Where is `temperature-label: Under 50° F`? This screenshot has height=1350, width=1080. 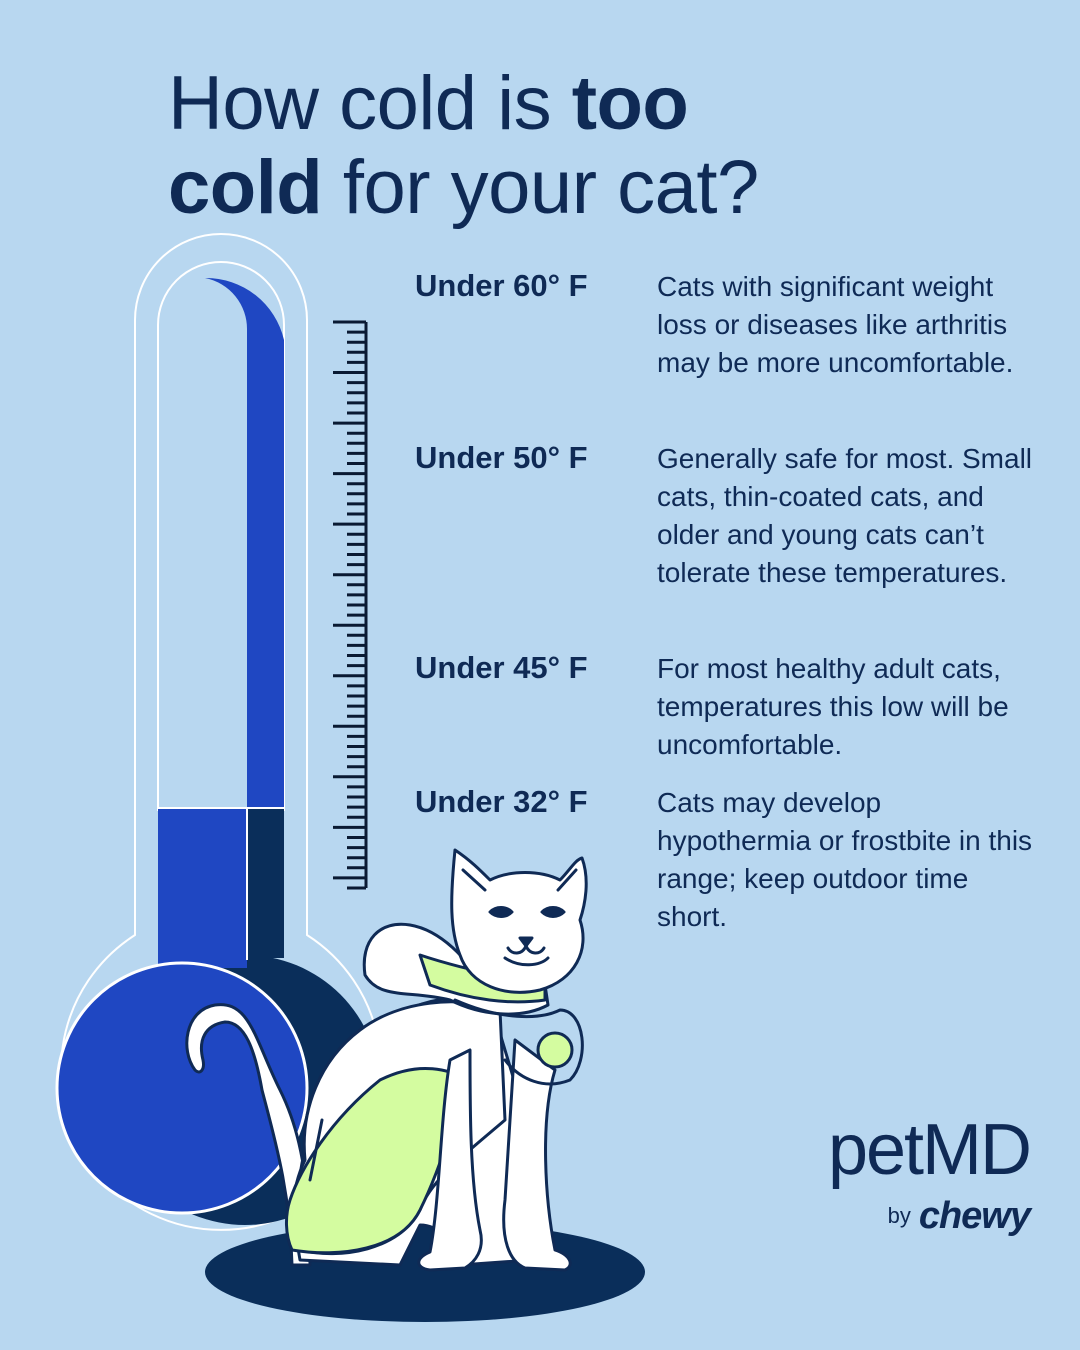
temperature-label: Under 50° F is located at coordinates (501, 457).